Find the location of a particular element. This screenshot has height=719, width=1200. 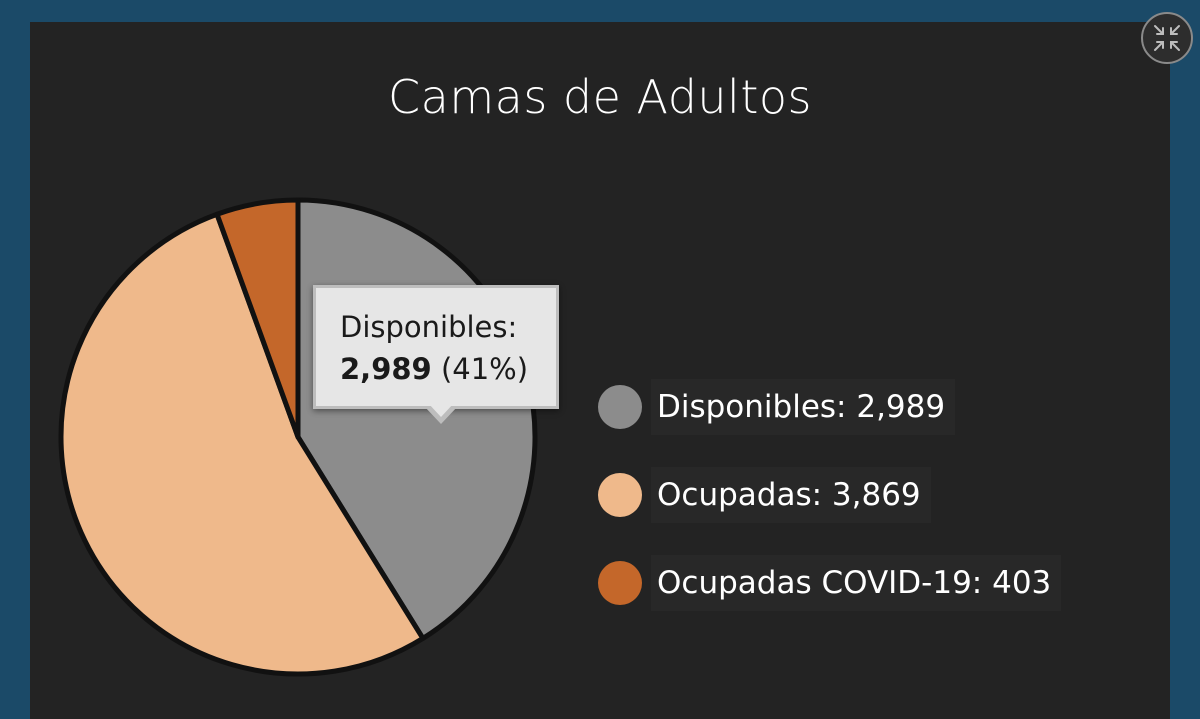

legend-label-ocupadas-covid: Ocupadas COVID-19: 403 is located at coordinates (856, 583).